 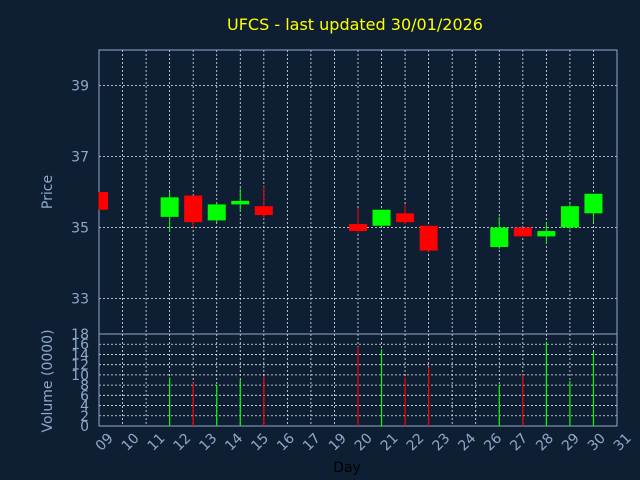 What do you see at coordinates (312, 442) in the screenshot?
I see `day-tick-label: 17` at bounding box center [312, 442].